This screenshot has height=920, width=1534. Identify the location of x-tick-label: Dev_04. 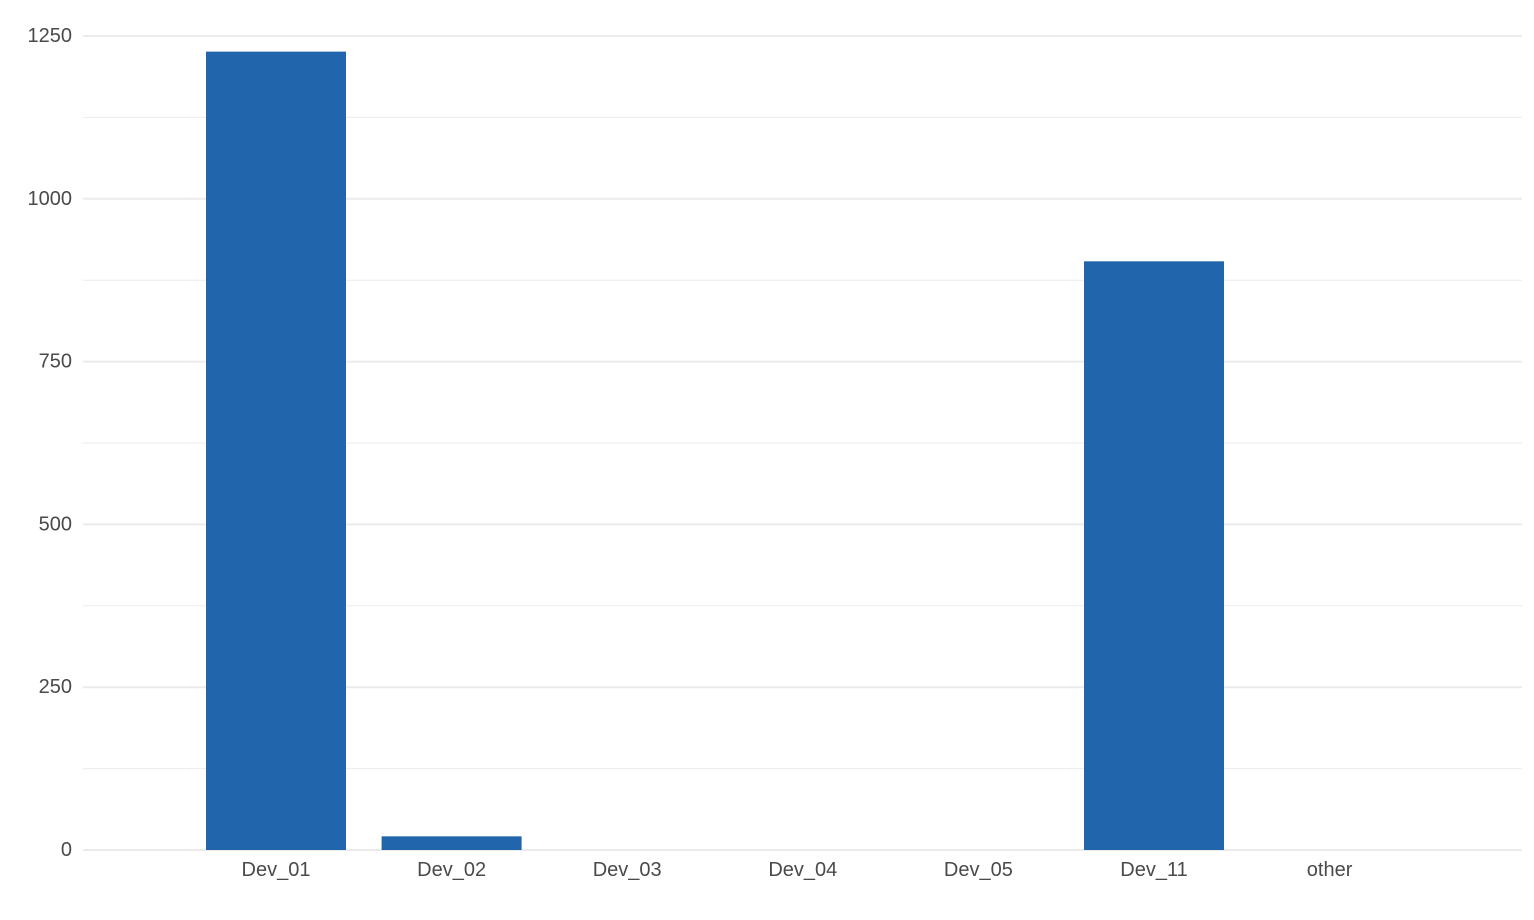
(802, 870).